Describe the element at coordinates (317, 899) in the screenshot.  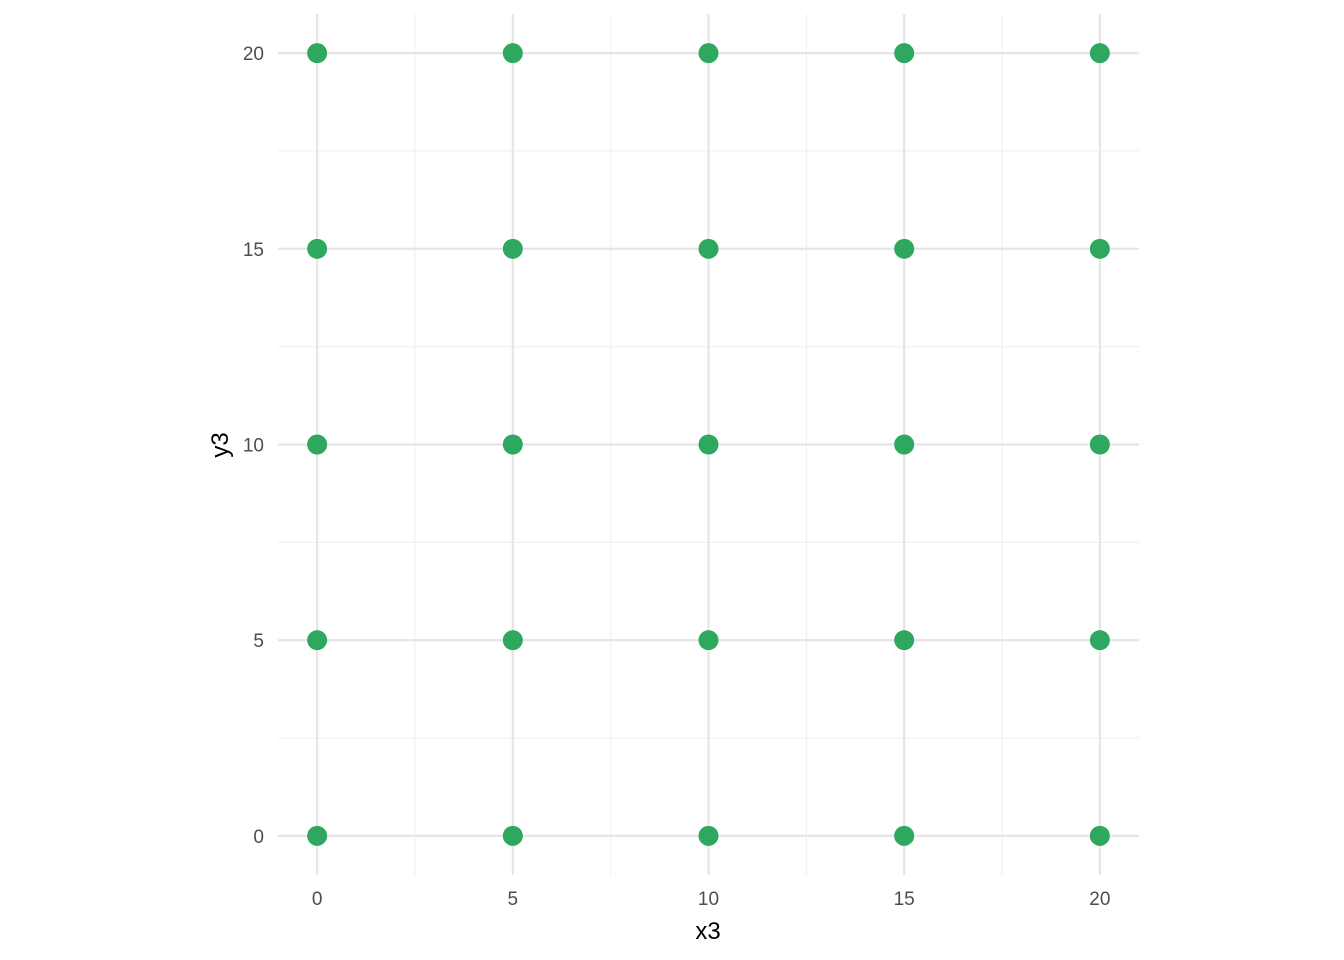
I see `x-tick-label: 0` at that location.